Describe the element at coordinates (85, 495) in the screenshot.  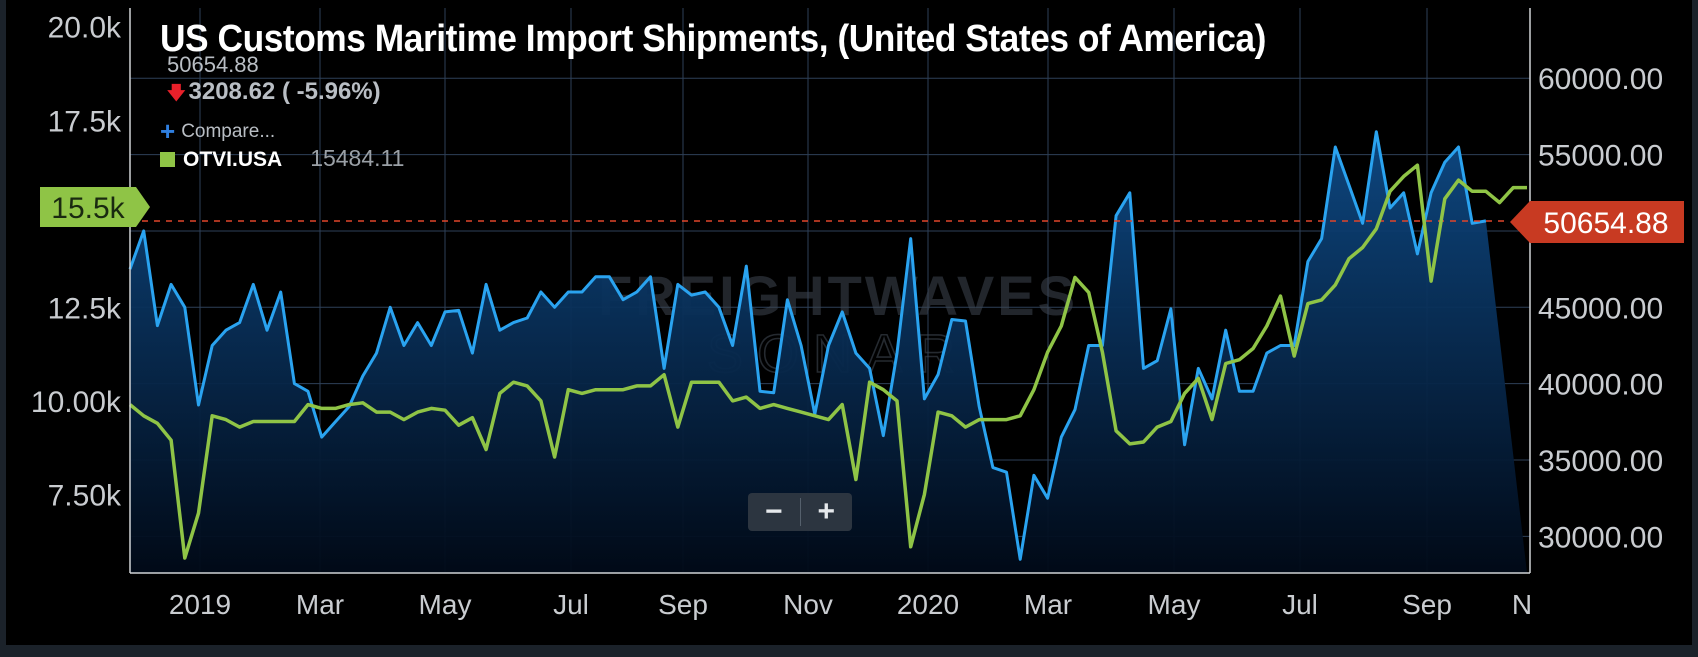
I see `left-tick-label: 7.50k` at that location.